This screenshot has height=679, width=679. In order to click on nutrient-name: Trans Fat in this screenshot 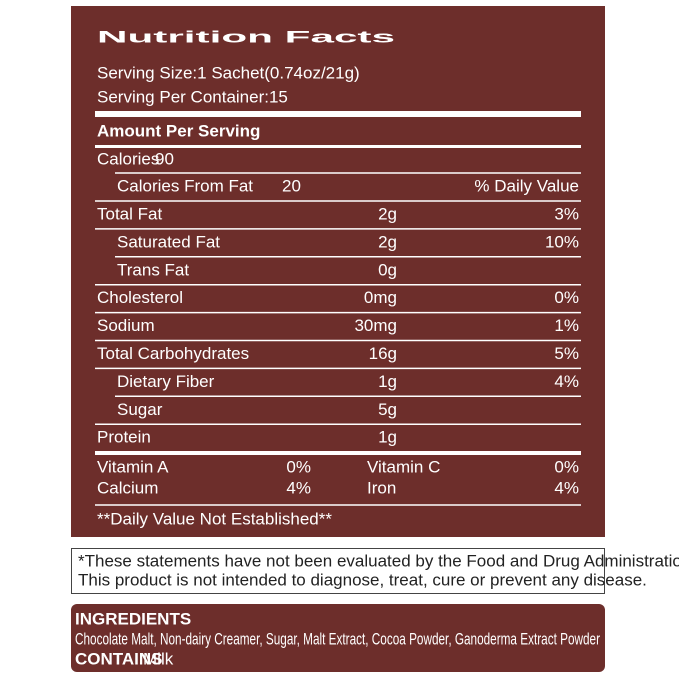, I will do `click(153, 269)`.